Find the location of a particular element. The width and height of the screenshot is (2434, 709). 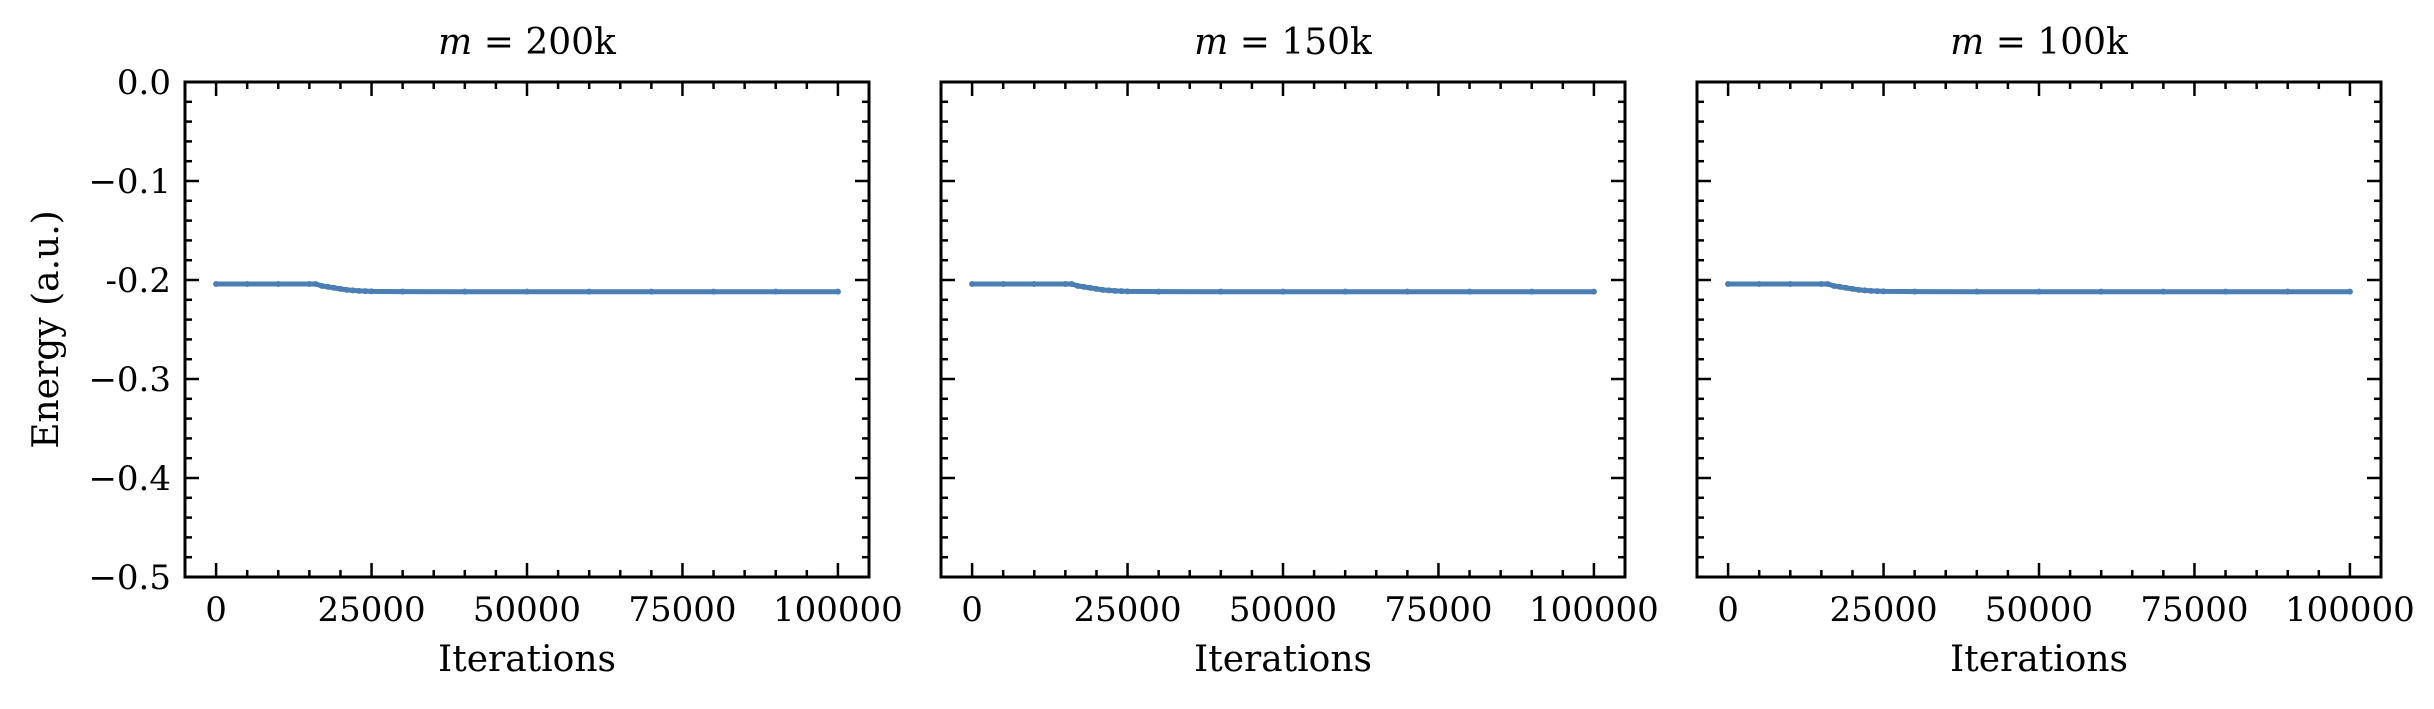

y-tick-label: 0.0 is located at coordinates (144, 83).